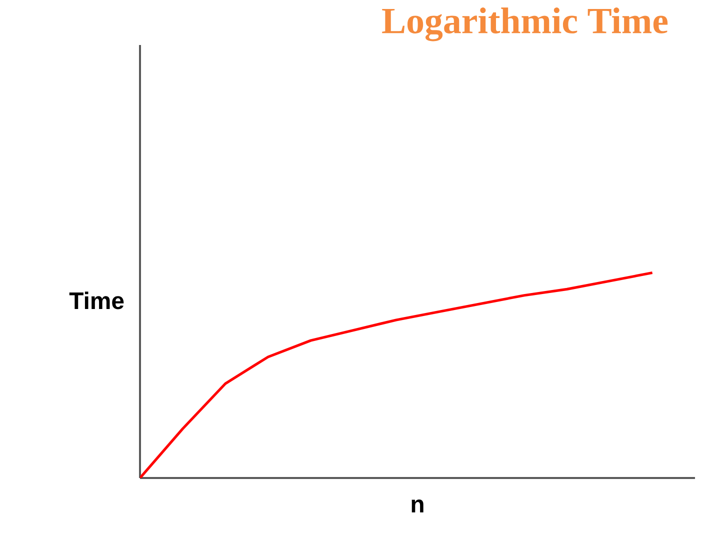 The image size is (704, 544). Describe the element at coordinates (525, 25) in the screenshot. I see `chart-title: Logarithmic Time` at that location.